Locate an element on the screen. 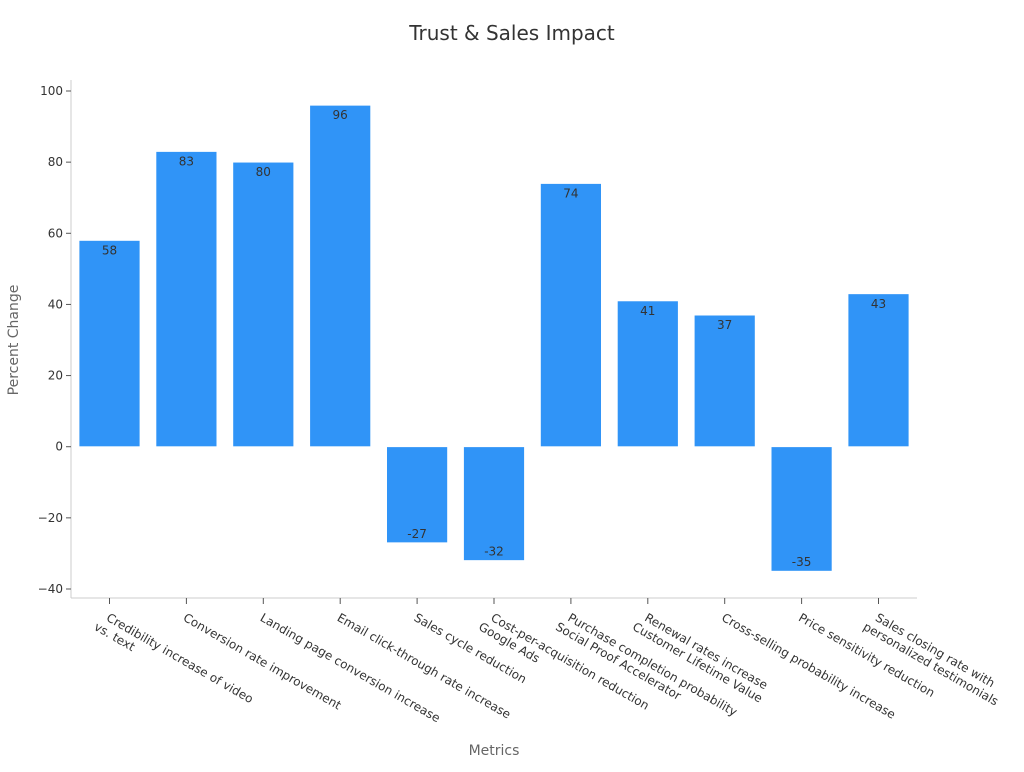 The width and height of the screenshot is (1024, 772). chart-title: Trust & Sales Impact is located at coordinates (511, 33).